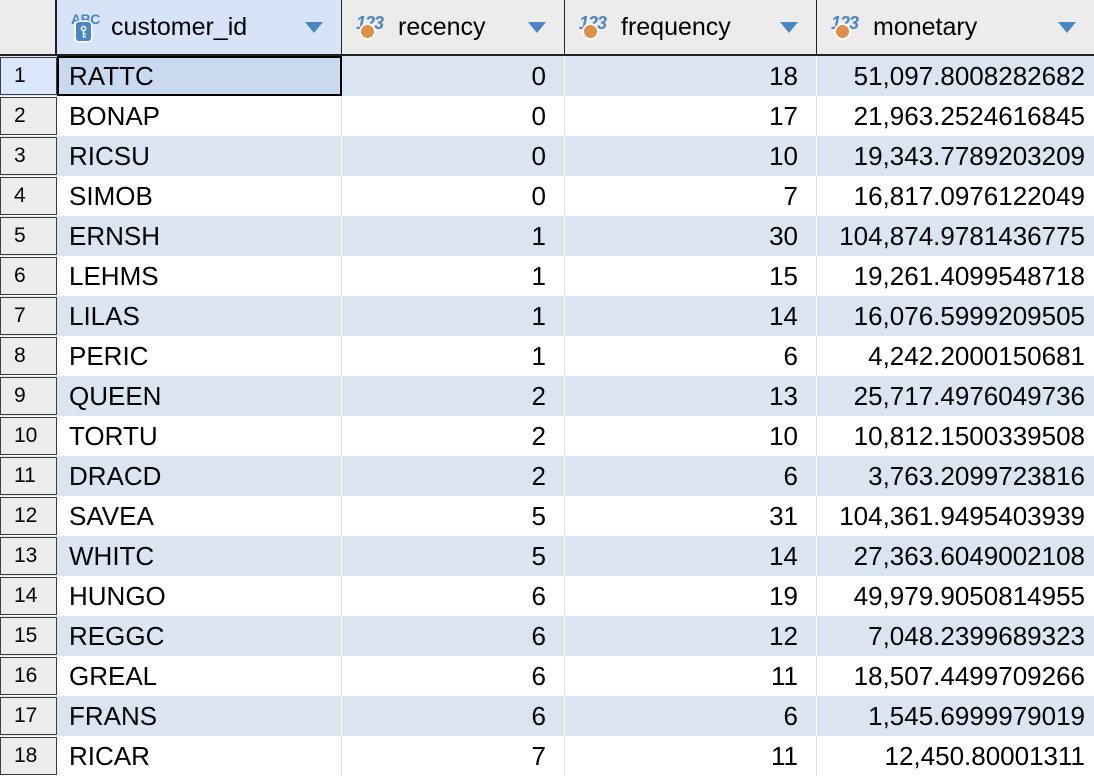 This screenshot has height=776, width=1094. Describe the element at coordinates (976, 476) in the screenshot. I see `cell-monetary: 3,763.2099723816` at that location.